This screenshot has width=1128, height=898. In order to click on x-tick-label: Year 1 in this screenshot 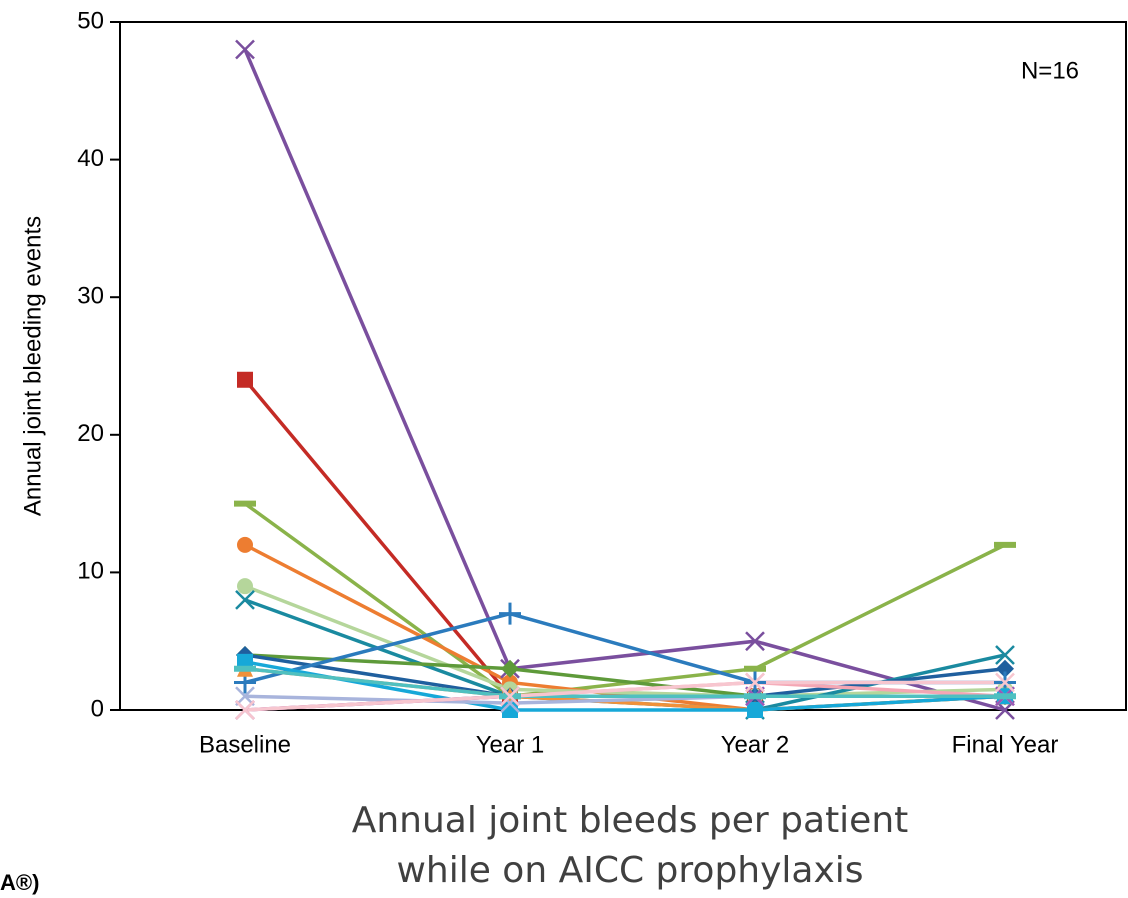, I will do `click(510, 744)`.